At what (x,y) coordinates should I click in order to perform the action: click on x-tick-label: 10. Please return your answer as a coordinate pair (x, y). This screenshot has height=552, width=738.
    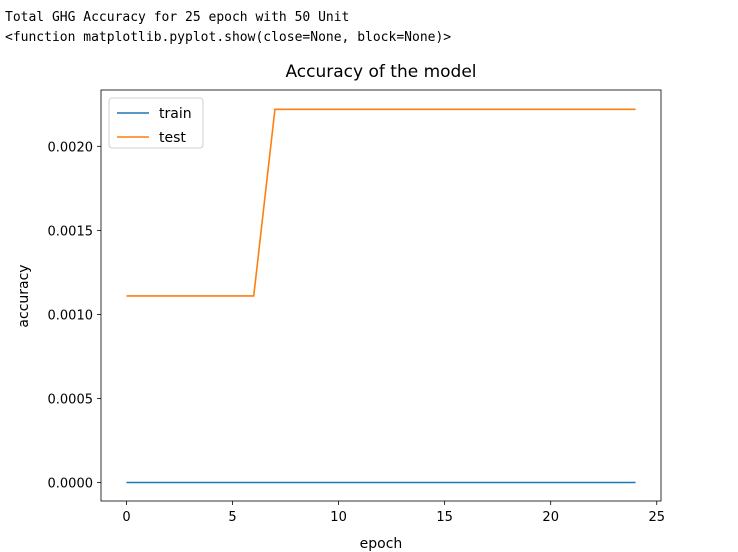
    Looking at the image, I should click on (338, 517).